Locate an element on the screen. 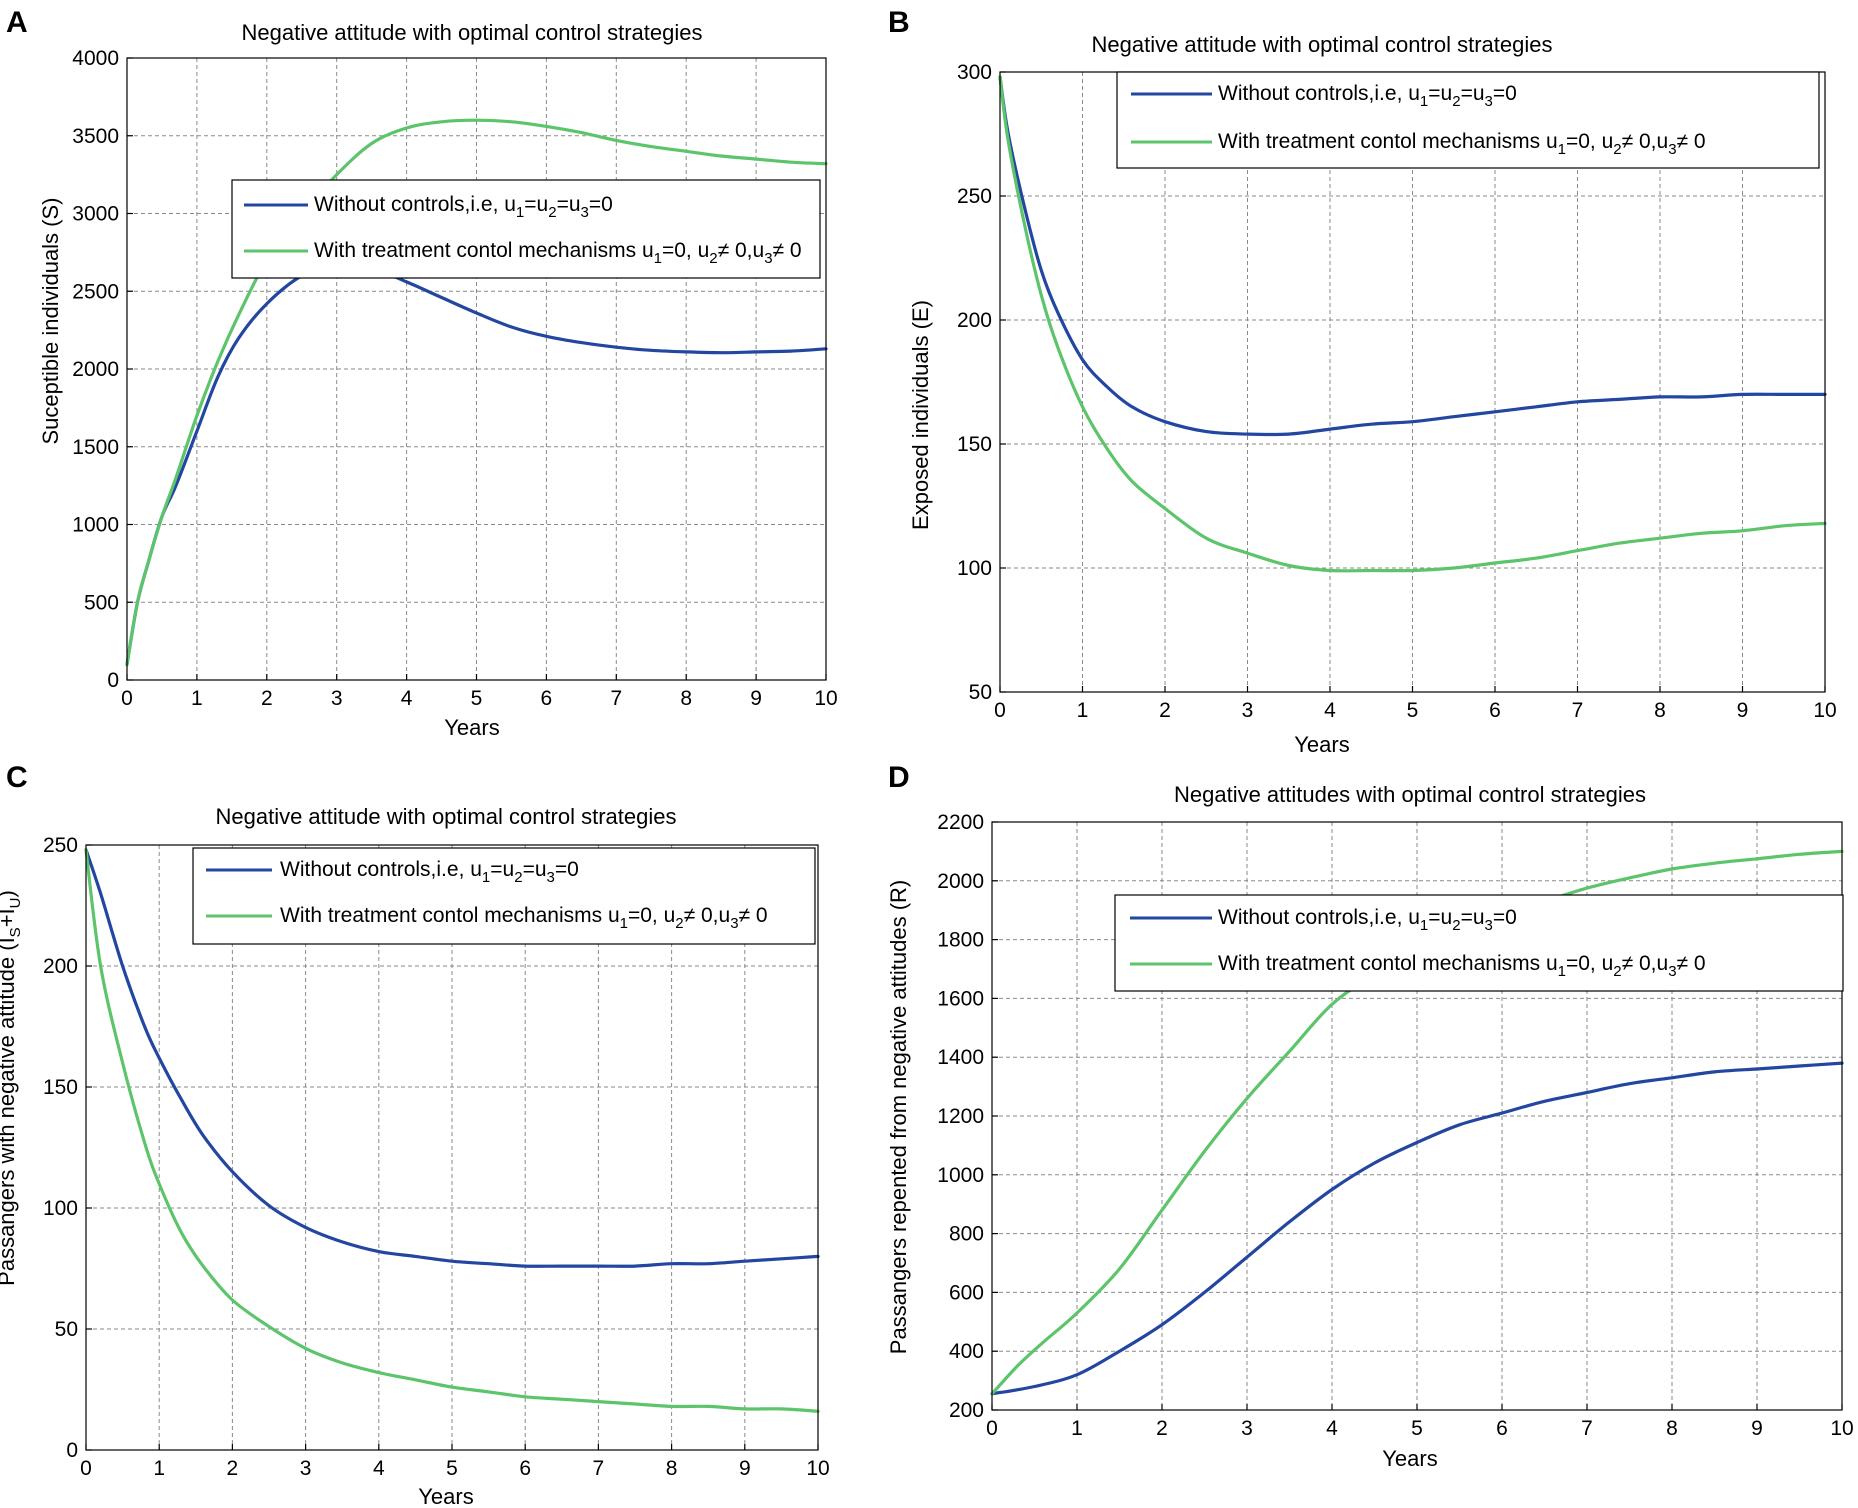  panel-c-legend-box is located at coordinates (504, 896).